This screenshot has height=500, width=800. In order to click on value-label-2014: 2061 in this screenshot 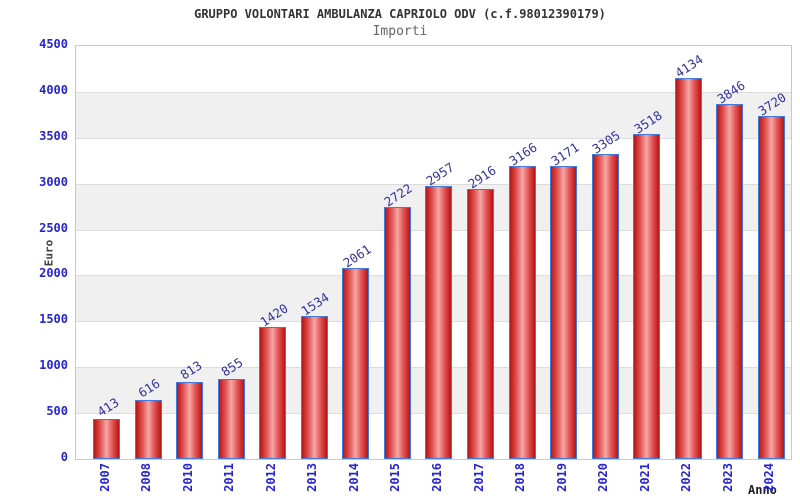, I will do `click(357, 256)`.